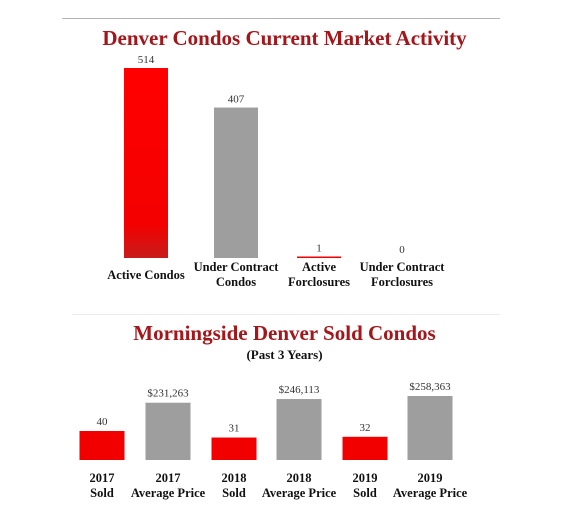 This screenshot has height=516, width=569. I want to click on chart1-category-3: Under Contract Forclosures, so click(402, 275).